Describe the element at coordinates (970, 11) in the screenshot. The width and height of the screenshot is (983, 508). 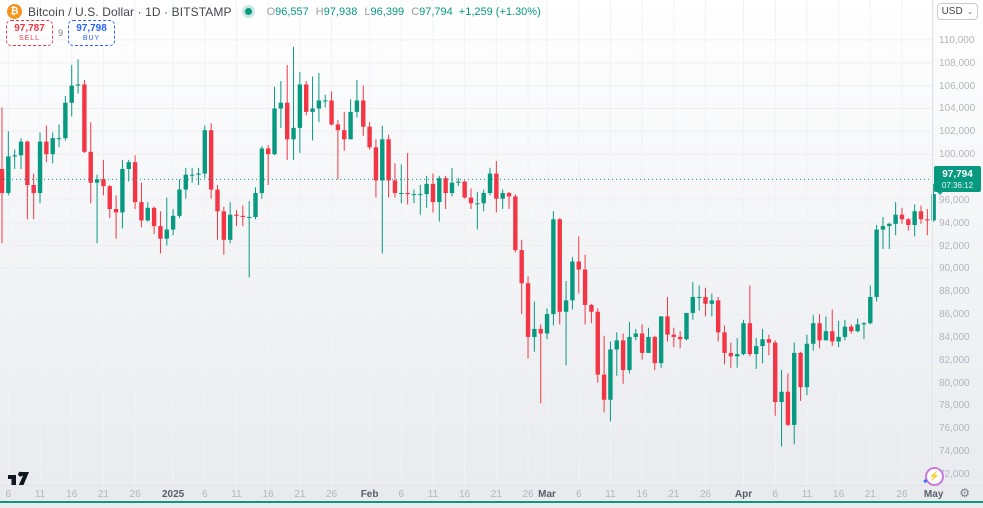
I see `chevron-down-icon: ⌄` at that location.